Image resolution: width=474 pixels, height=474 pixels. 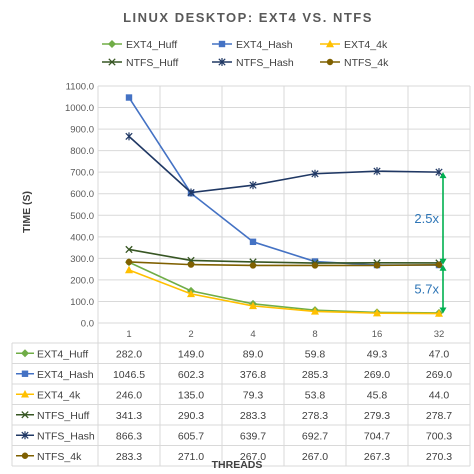 I want to click on table-row-label: NTFS_Huff, so click(x=63, y=416).